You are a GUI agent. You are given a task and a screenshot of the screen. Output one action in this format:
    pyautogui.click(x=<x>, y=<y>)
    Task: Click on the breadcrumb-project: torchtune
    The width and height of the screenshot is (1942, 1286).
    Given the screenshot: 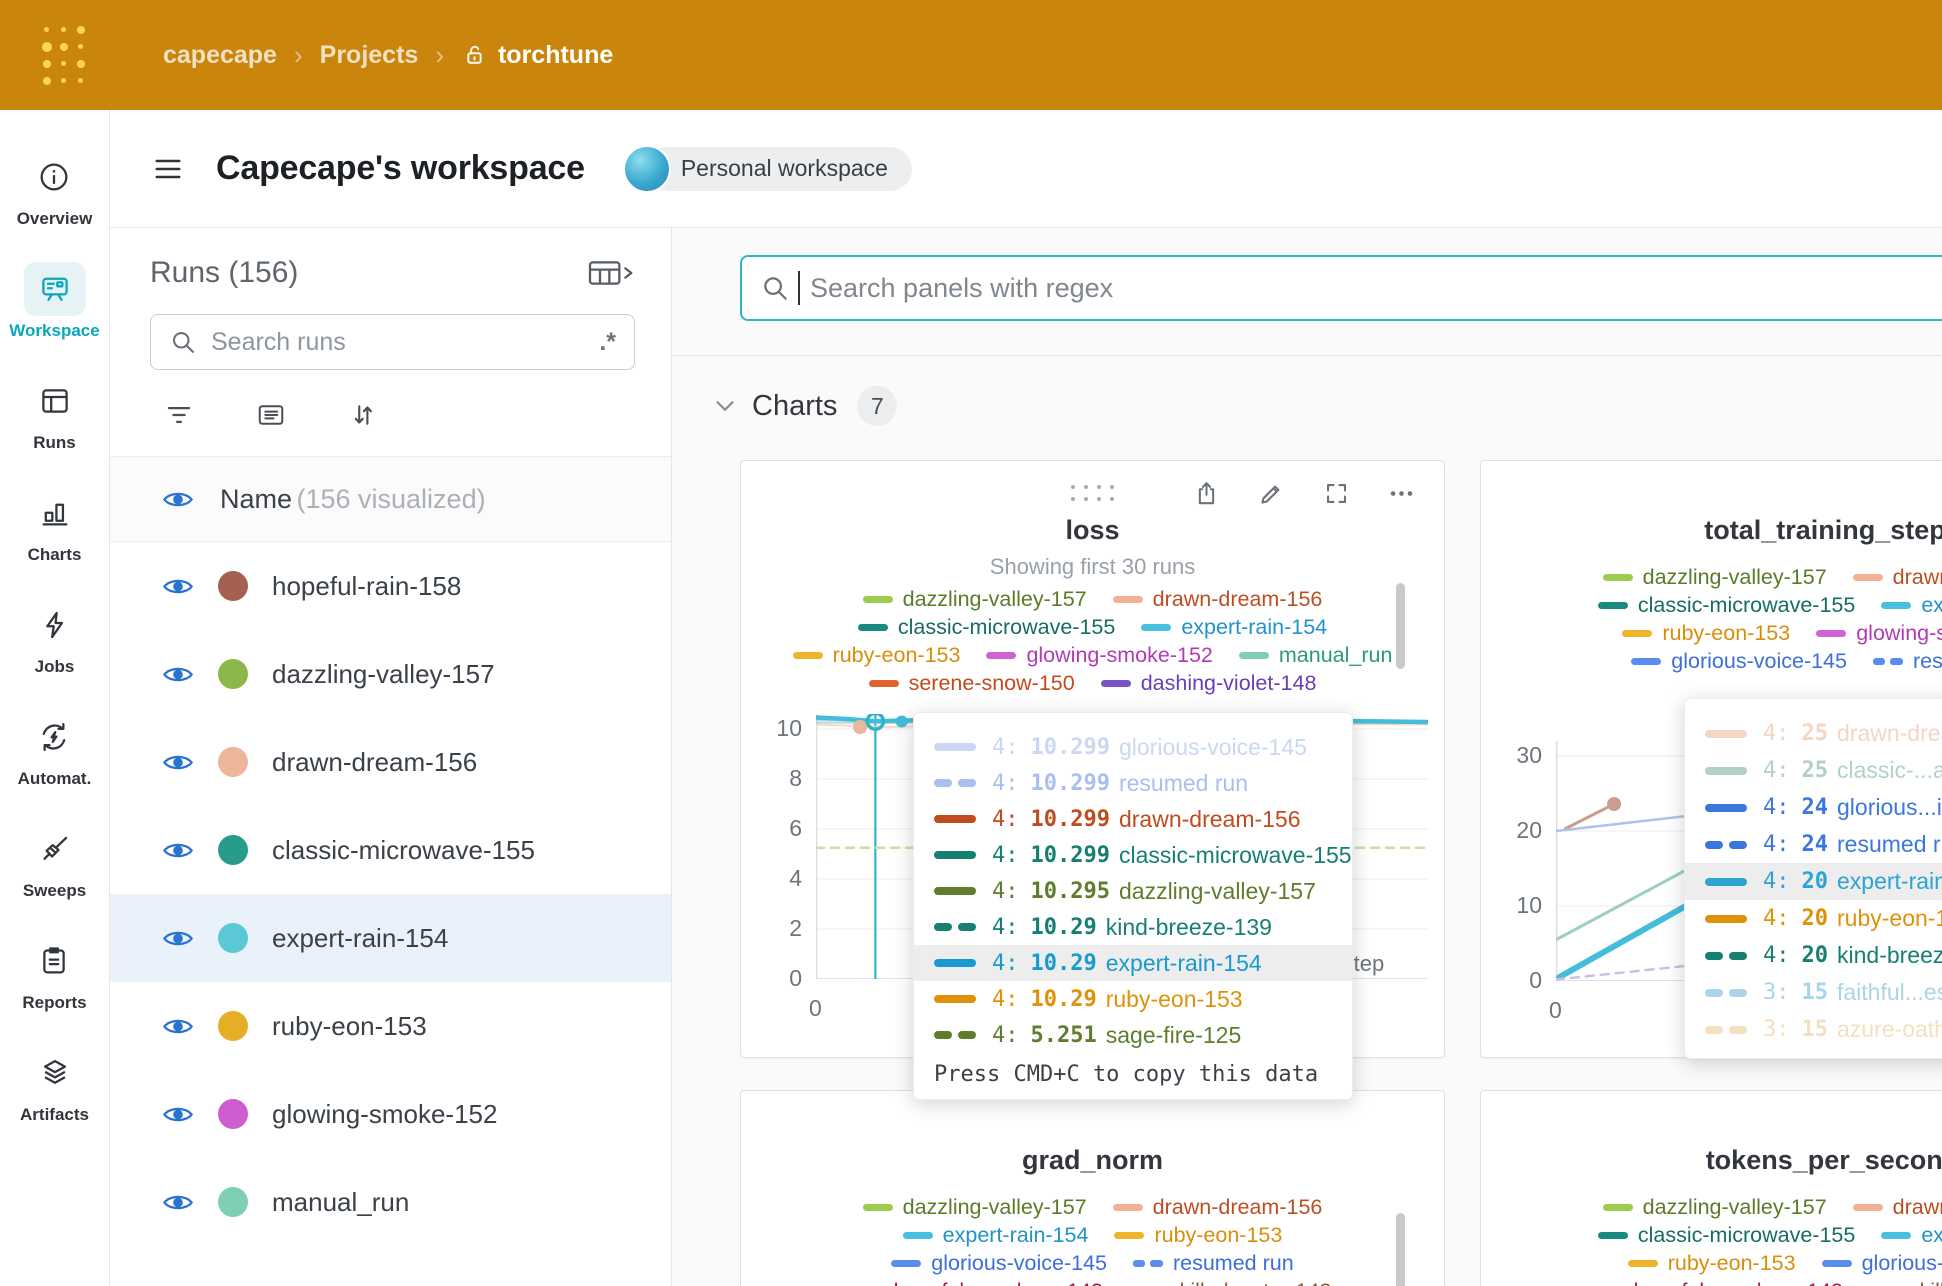 What is the action you would take?
    pyautogui.click(x=555, y=54)
    